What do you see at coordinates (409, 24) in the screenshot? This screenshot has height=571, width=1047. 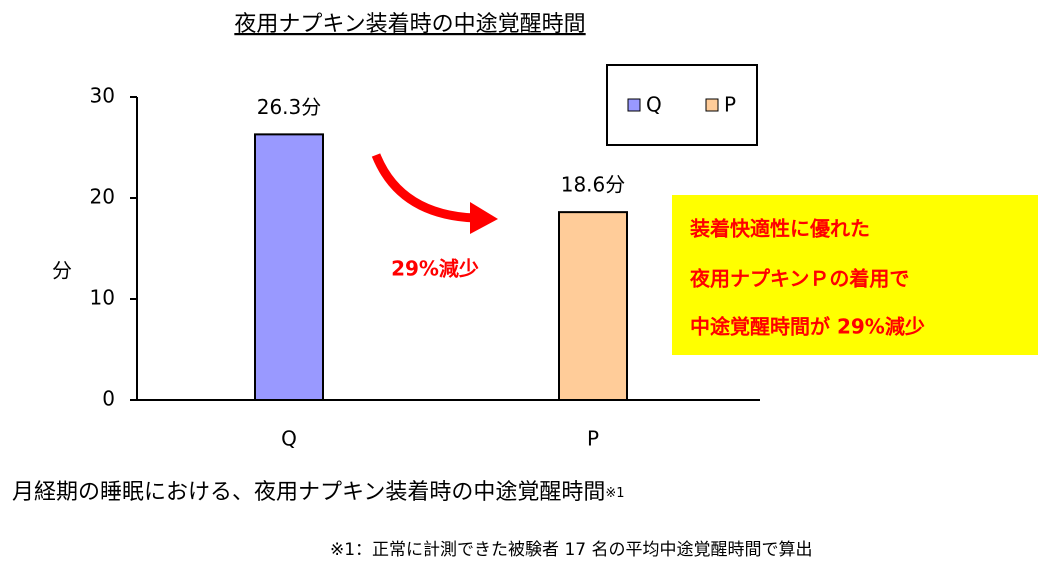 I see `chart-title: 夜用ナプキン装着時の中途覚醒時間` at bounding box center [409, 24].